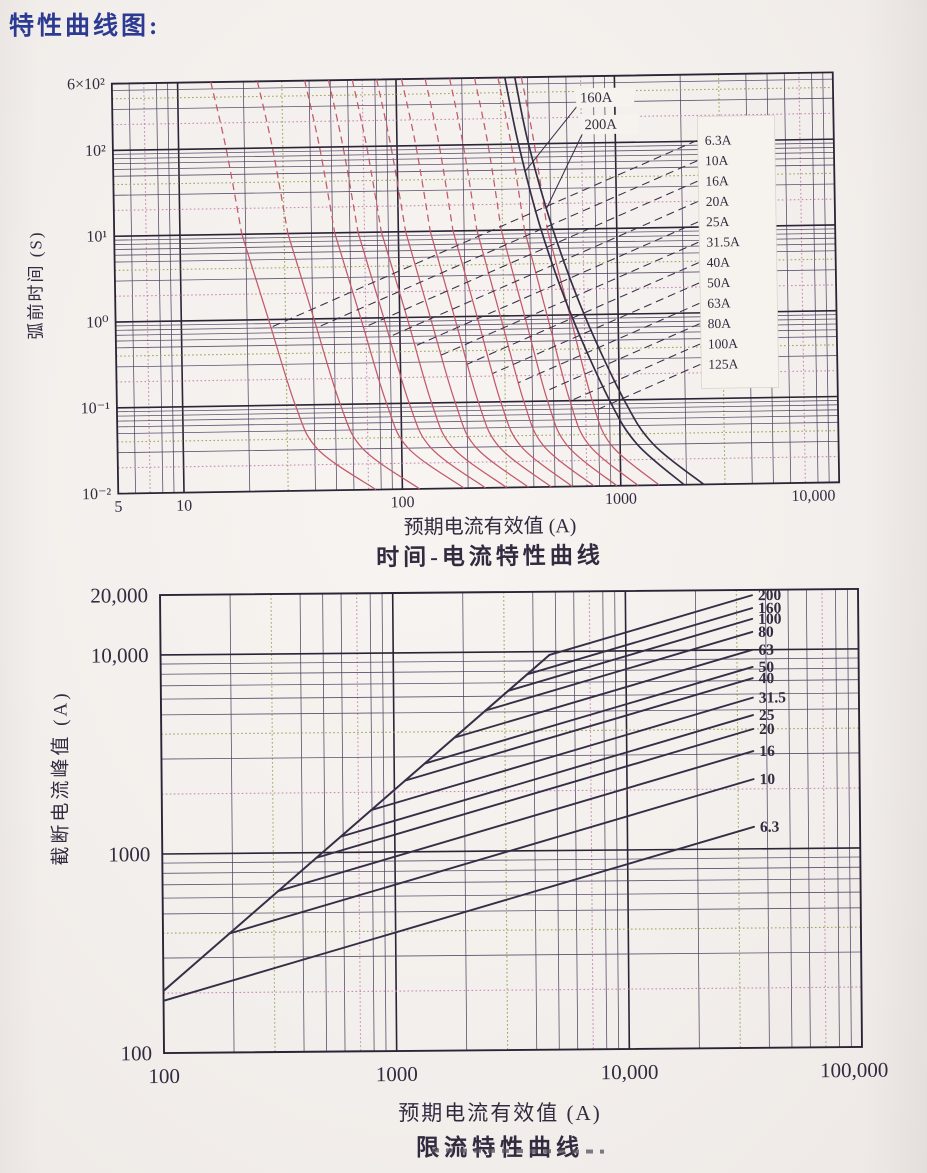 The width and height of the screenshot is (927, 1173). What do you see at coordinates (397, 1074) in the screenshot?
I see `chart2-x-tick-label: 1000` at bounding box center [397, 1074].